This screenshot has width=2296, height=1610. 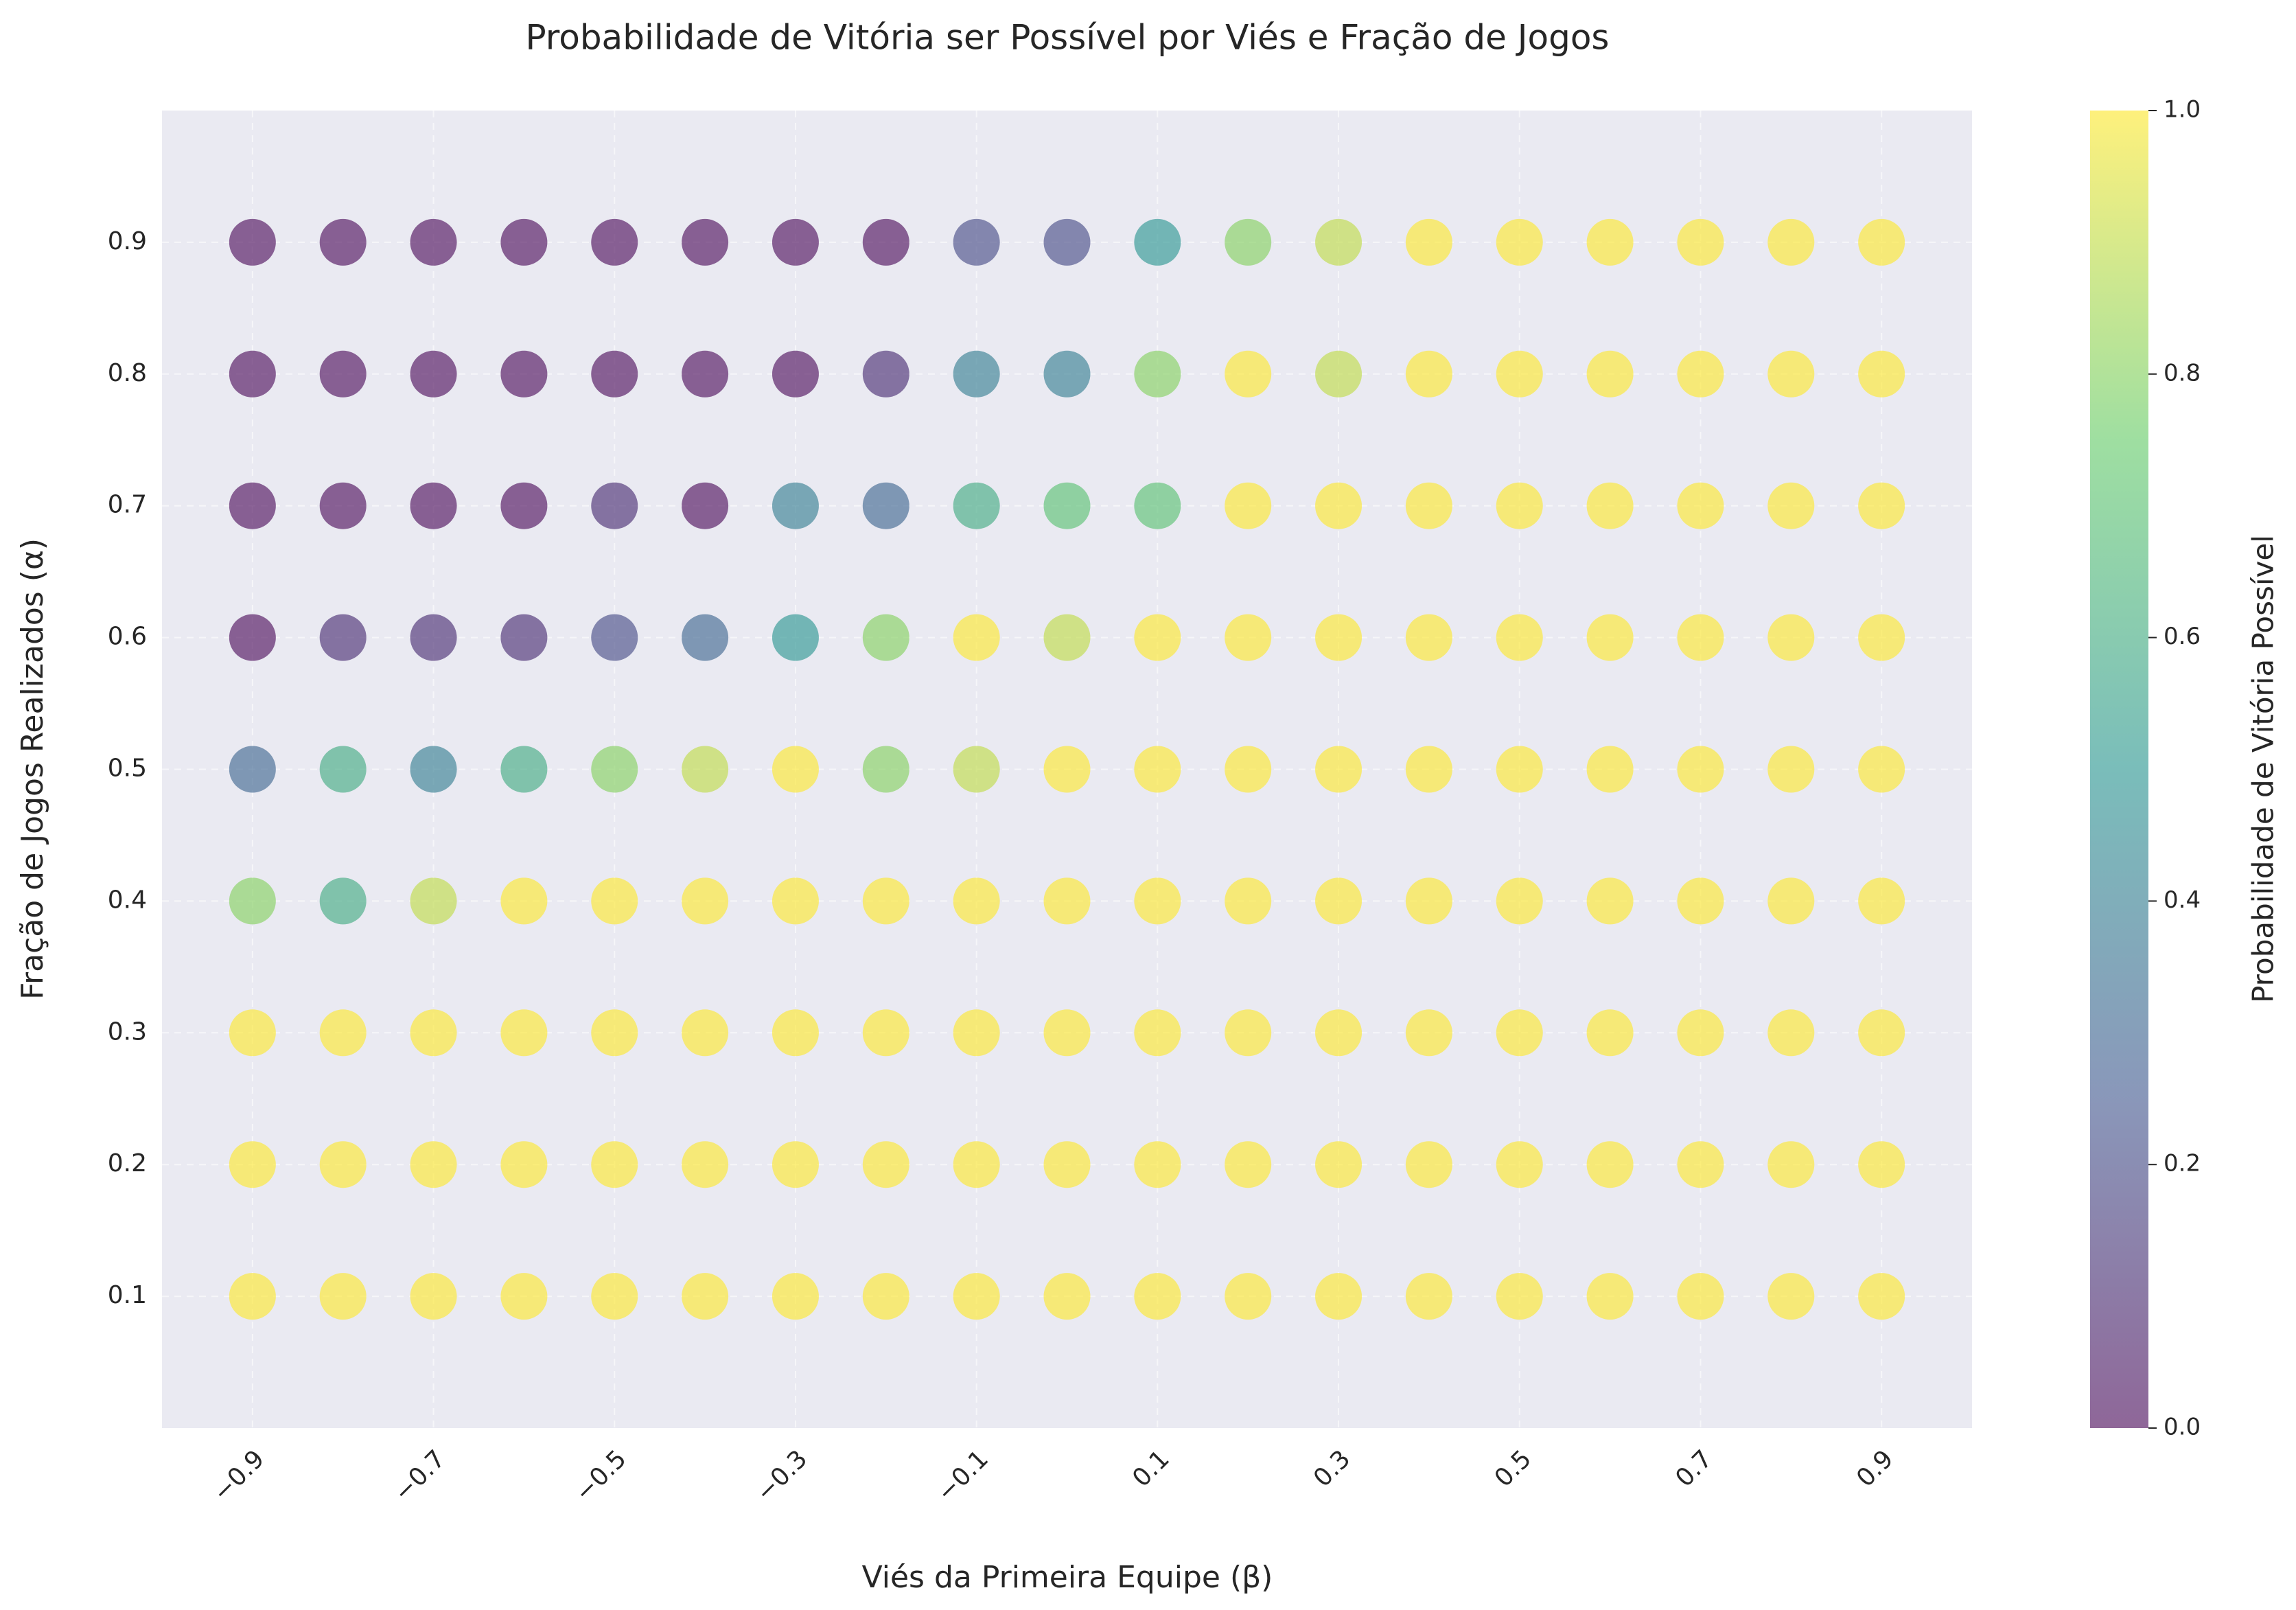 What do you see at coordinates (2182, 636) in the screenshot?
I see `colorbar-tick-label: 0.6` at bounding box center [2182, 636].